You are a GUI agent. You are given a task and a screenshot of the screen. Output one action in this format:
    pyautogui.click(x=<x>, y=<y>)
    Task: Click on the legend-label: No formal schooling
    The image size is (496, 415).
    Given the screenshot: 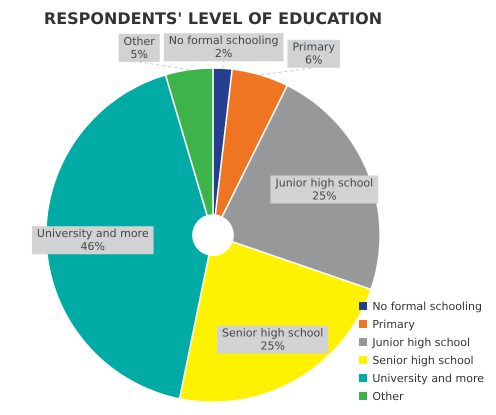 What is the action you would take?
    pyautogui.click(x=427, y=306)
    